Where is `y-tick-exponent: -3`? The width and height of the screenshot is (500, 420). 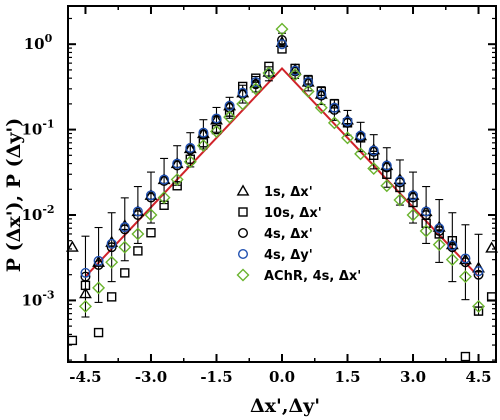 y-tick-exponent: -3 is located at coordinates (48, 294).